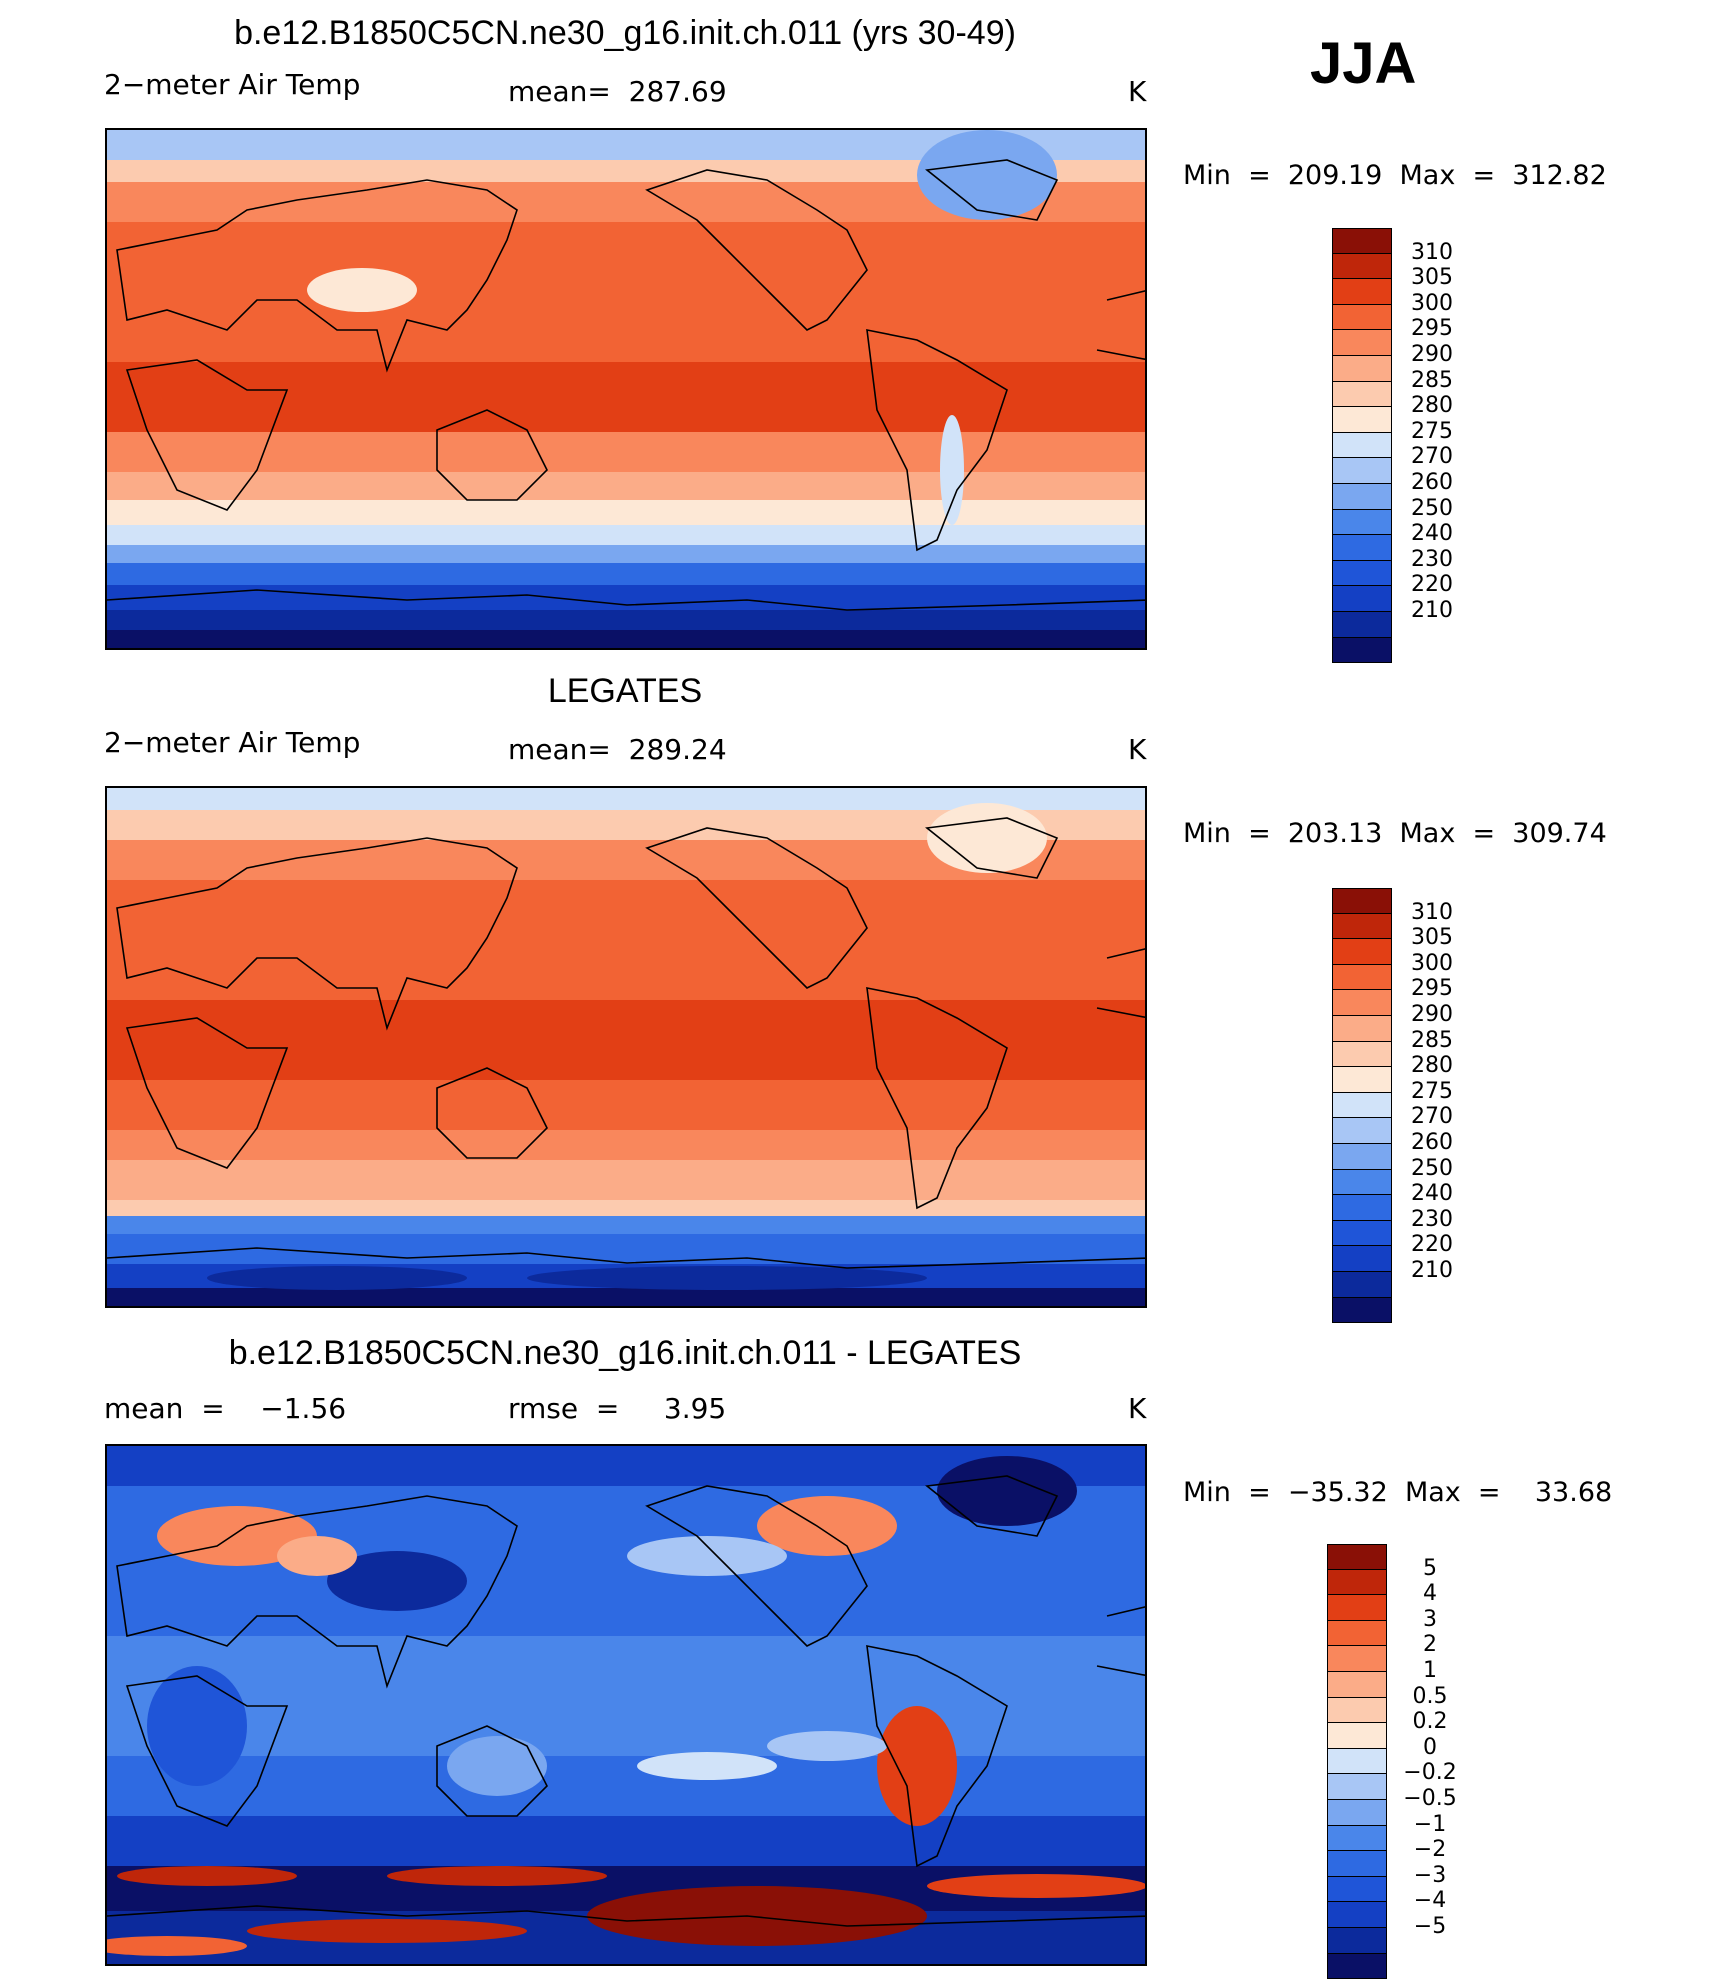 The image size is (1710, 1981). I want to click on panel-1-minmax: Min = 209.19 Max = 312.82, so click(1395, 175).